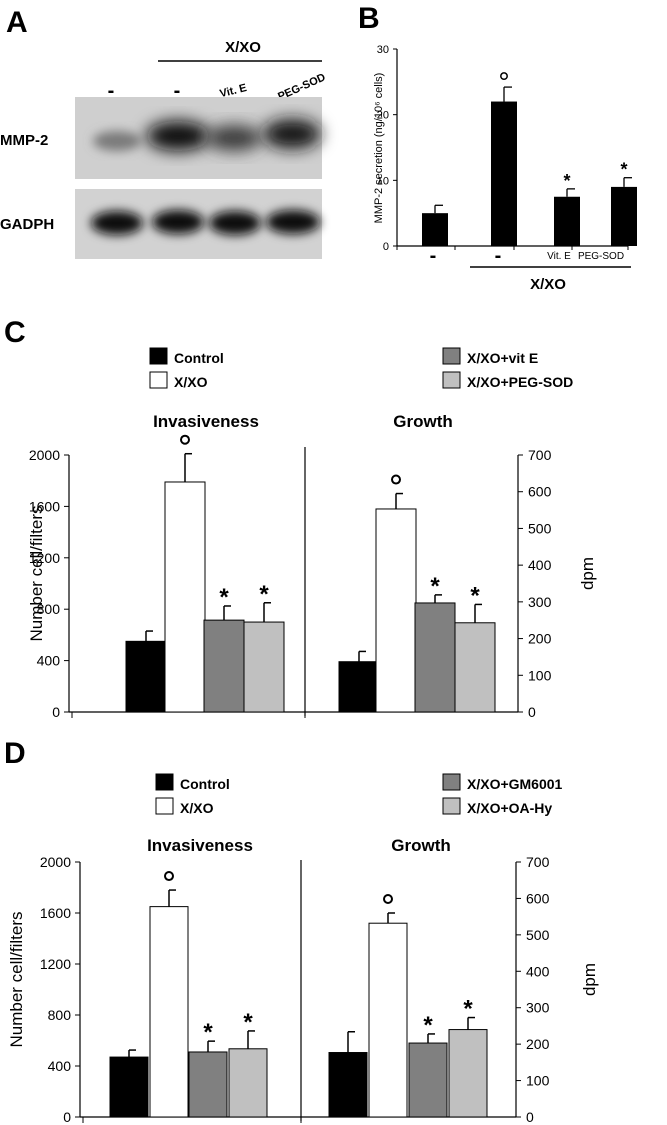 Image resolution: width=667 pixels, height=1125 pixels. Describe the element at coordinates (509, 808) in the screenshot. I see `legend-label: X/XO+OA-Hy` at that location.